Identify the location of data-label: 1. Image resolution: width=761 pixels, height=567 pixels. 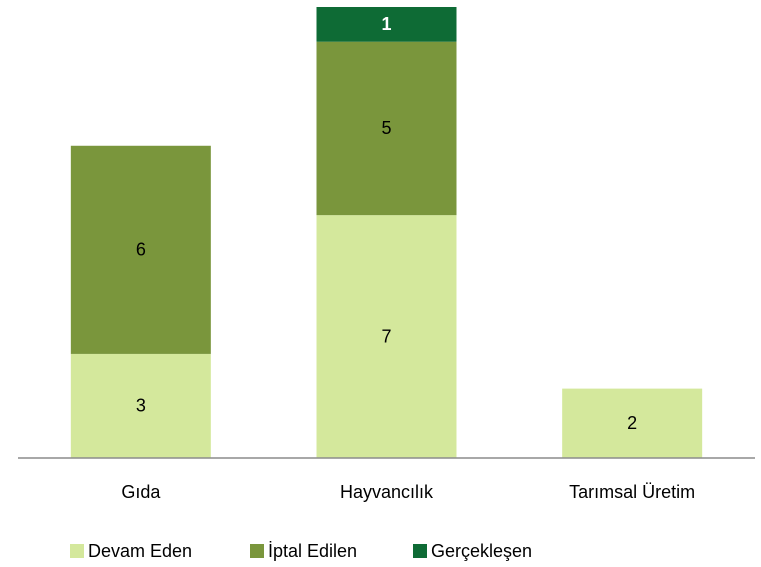
(386, 24).